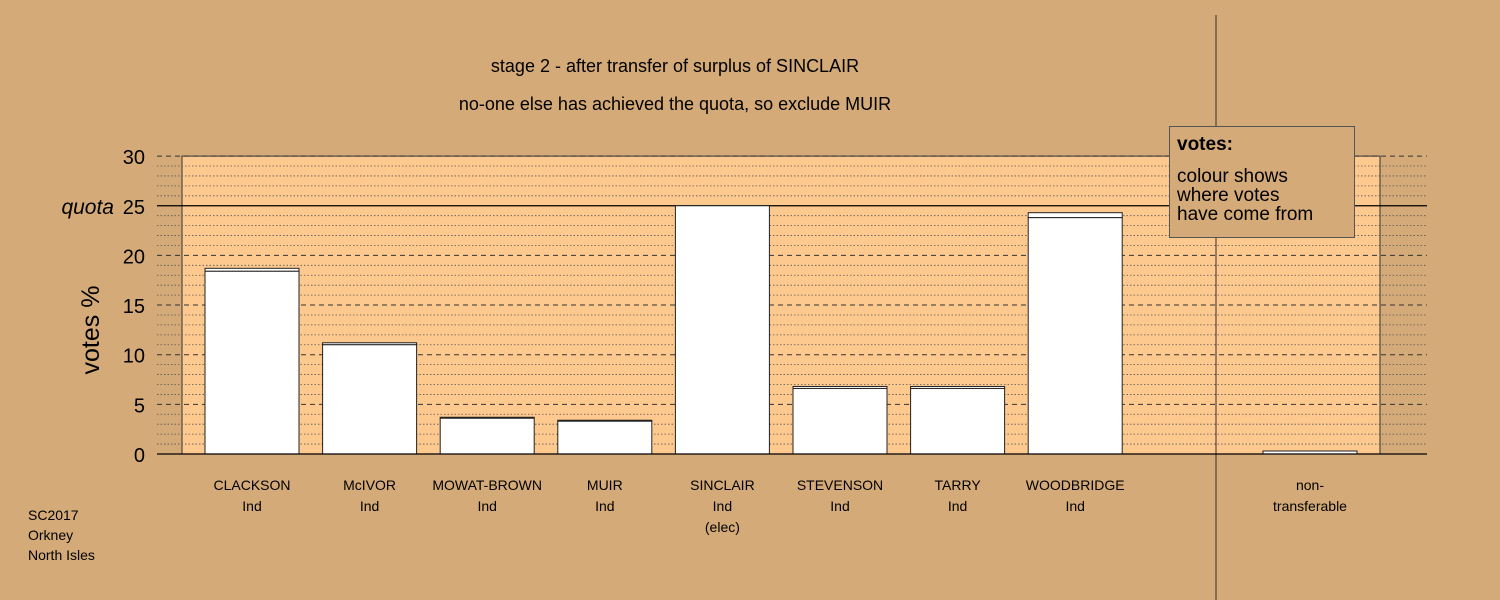  I want to click on legend-line: have come from, so click(1245, 214).